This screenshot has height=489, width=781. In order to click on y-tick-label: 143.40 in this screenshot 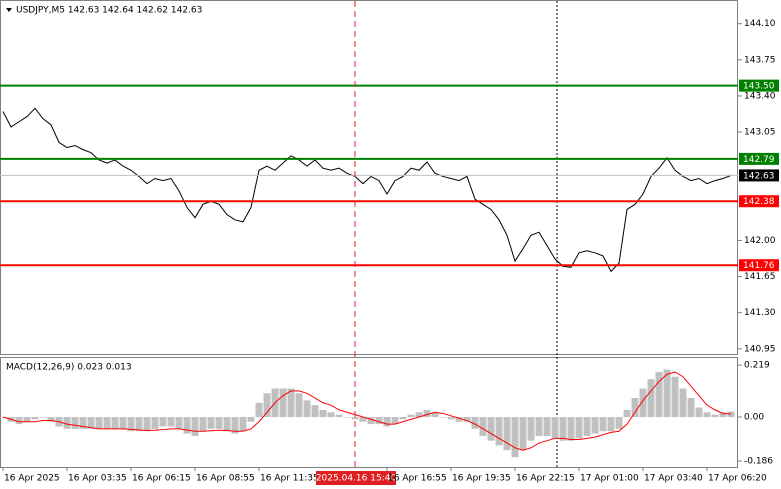, I will do `click(760, 96)`.